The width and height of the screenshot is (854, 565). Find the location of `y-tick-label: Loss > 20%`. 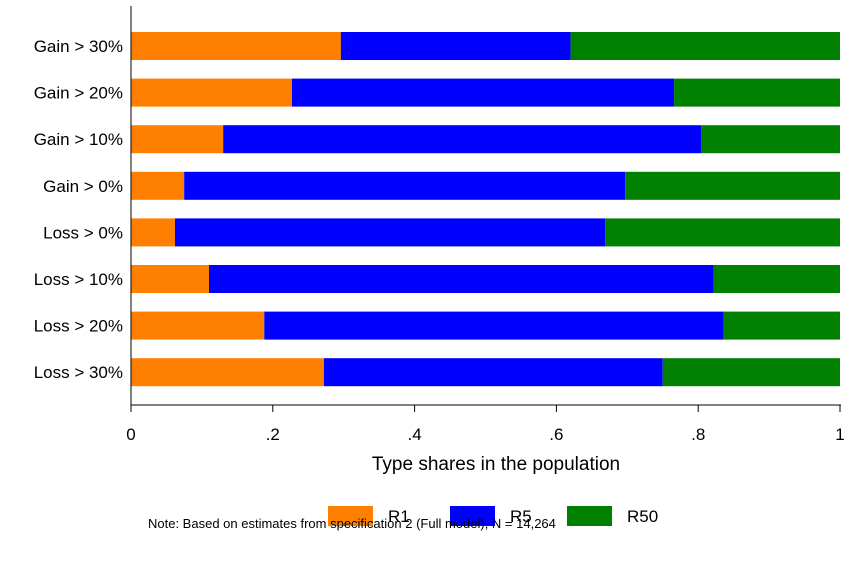

y-tick-label: Loss > 20% is located at coordinates (78, 326).